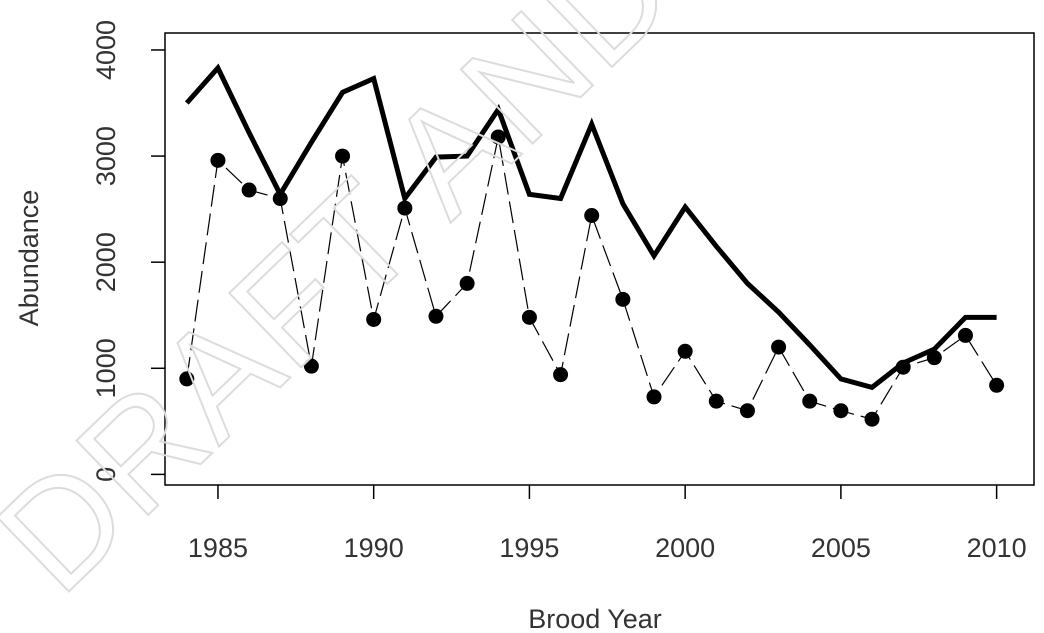 The height and width of the screenshot is (633, 1044). Describe the element at coordinates (29, 258) in the screenshot. I see `y-axis-title: Abundance` at that location.